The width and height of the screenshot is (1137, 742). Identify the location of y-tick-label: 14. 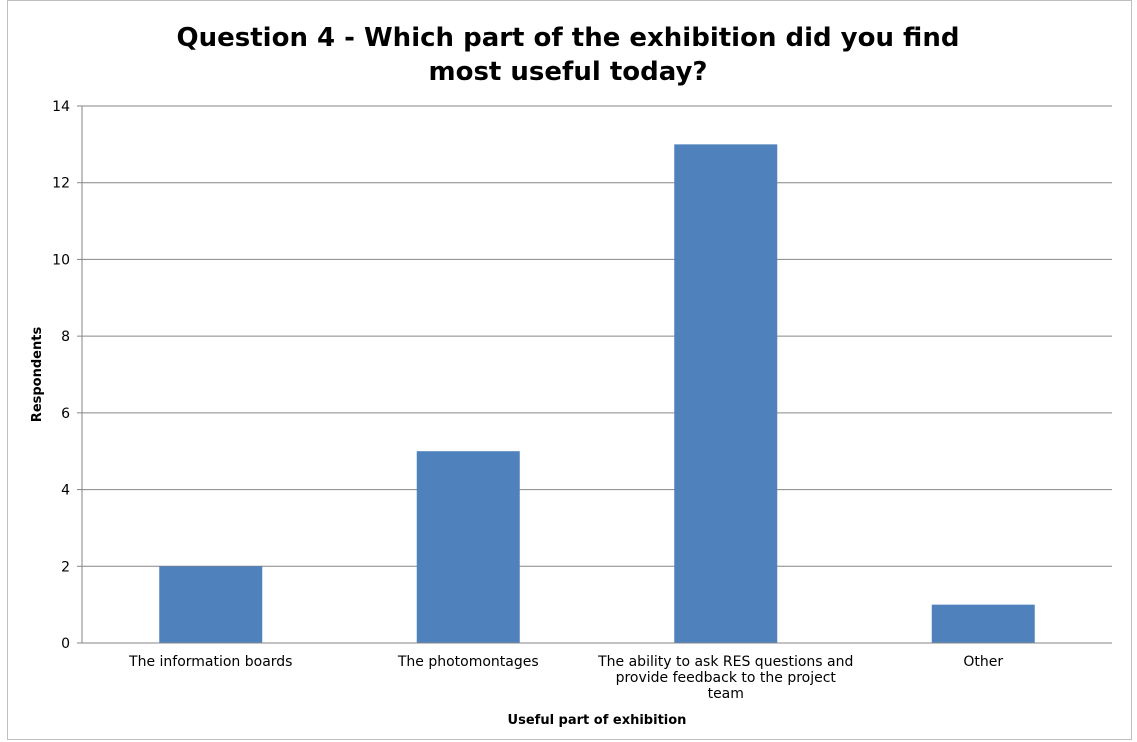
(61, 107).